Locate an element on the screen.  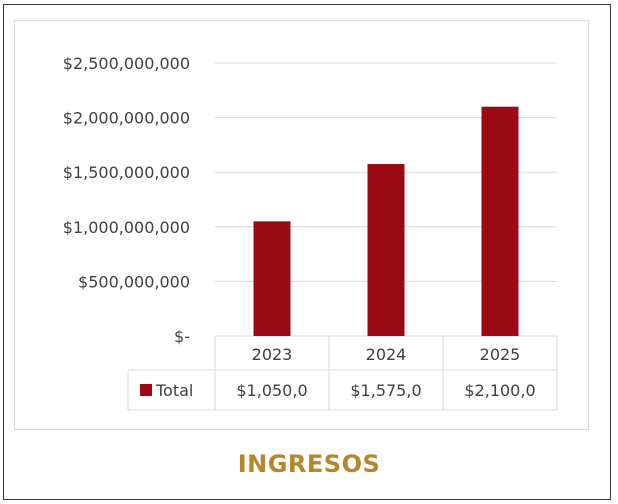
y-tick-label: $500,000,000 is located at coordinates (134, 281).